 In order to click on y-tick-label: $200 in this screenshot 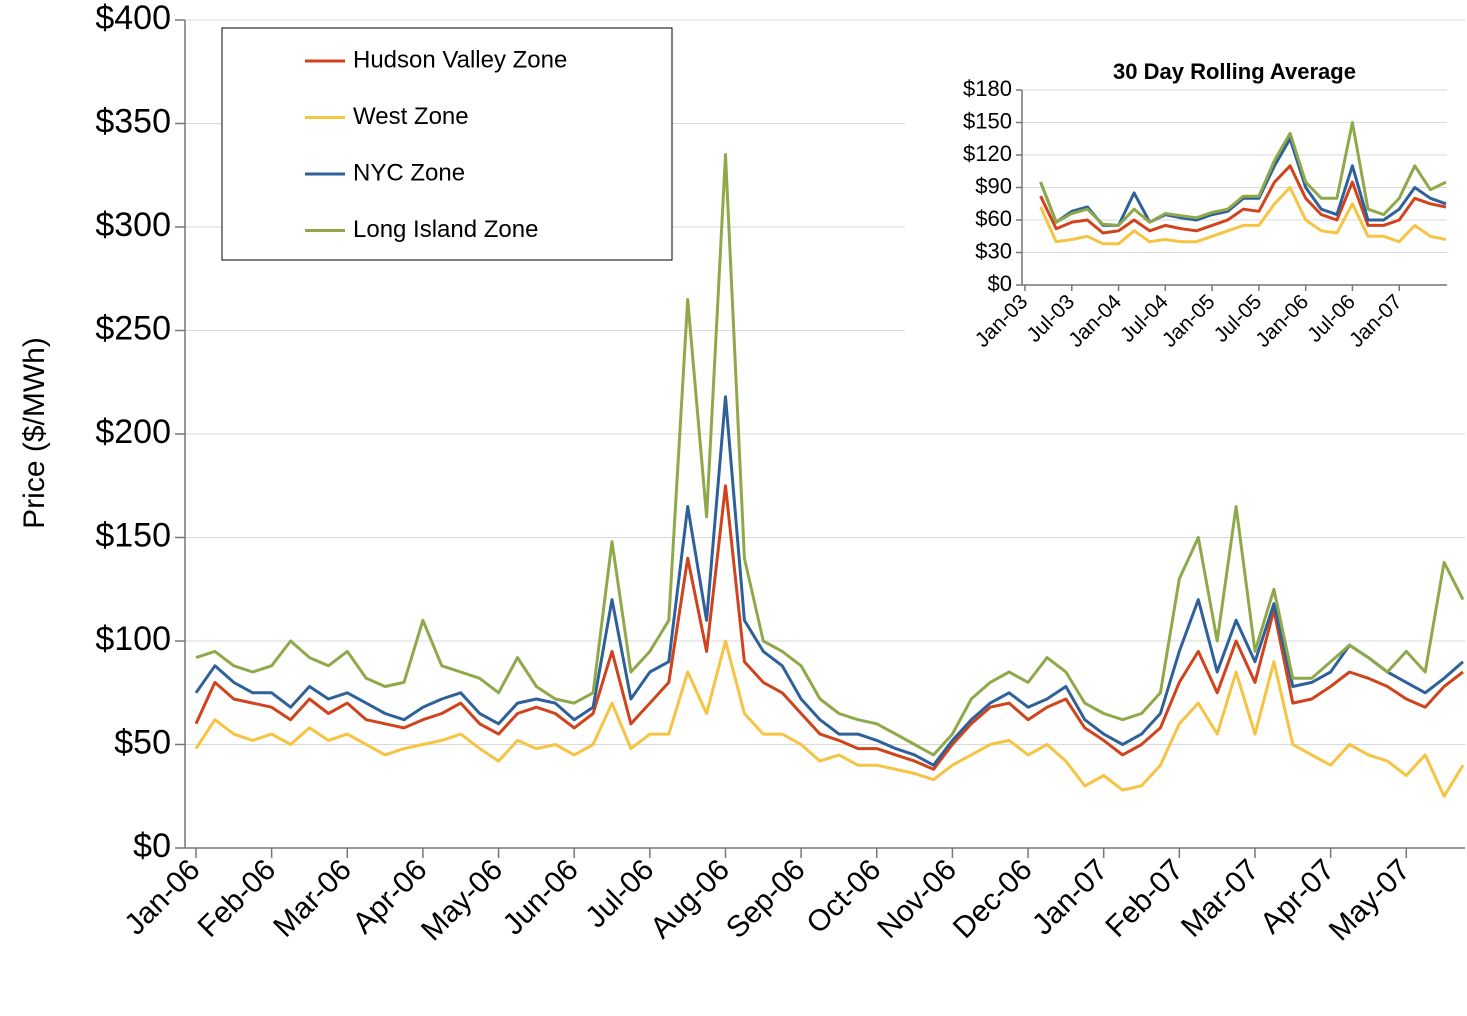, I will do `click(133, 432)`.